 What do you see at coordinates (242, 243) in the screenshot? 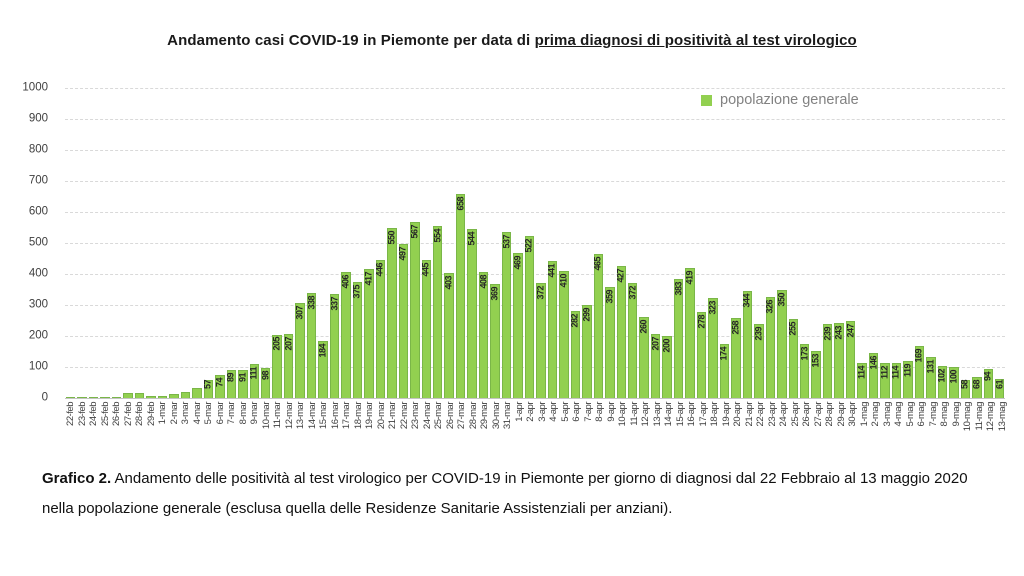
I see `bar-slot: 91` at bounding box center [242, 243].